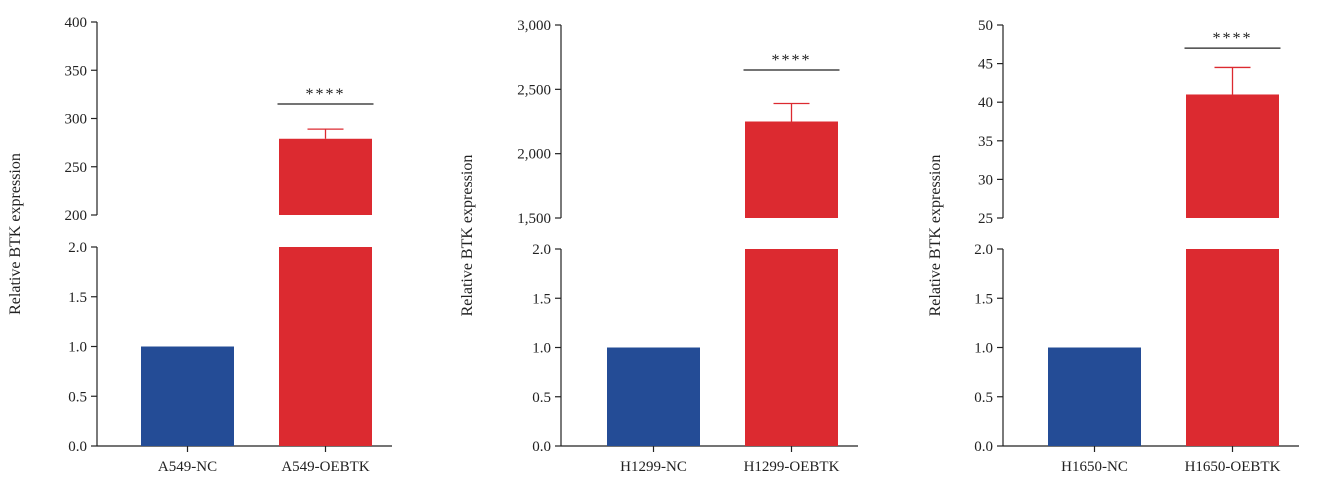 The width and height of the screenshot is (1330, 485). What do you see at coordinates (792, 467) in the screenshot?
I see `x-tick-label-H1299-OEBTK: H1299-OEBTK` at bounding box center [792, 467].